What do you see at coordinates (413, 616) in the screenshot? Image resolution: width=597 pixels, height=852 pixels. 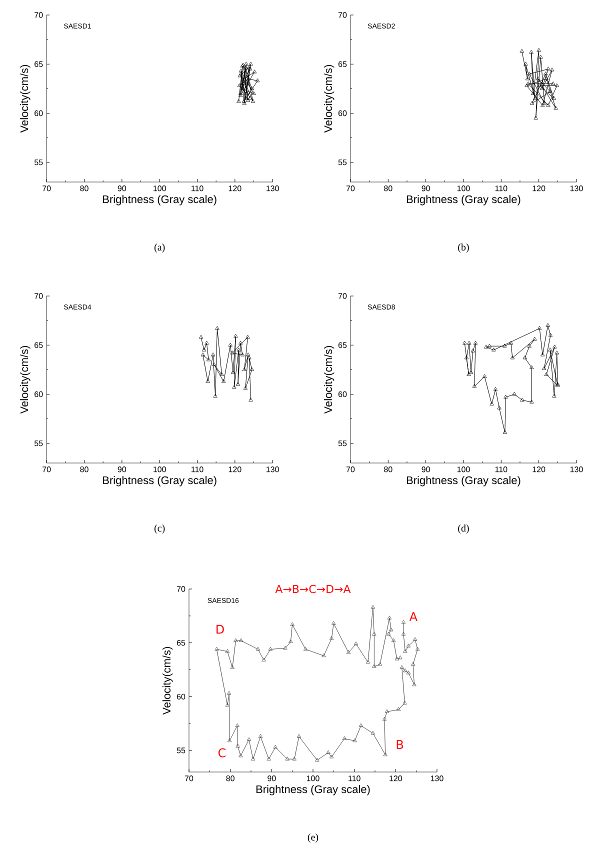 I see `annotation: A` at bounding box center [413, 616].